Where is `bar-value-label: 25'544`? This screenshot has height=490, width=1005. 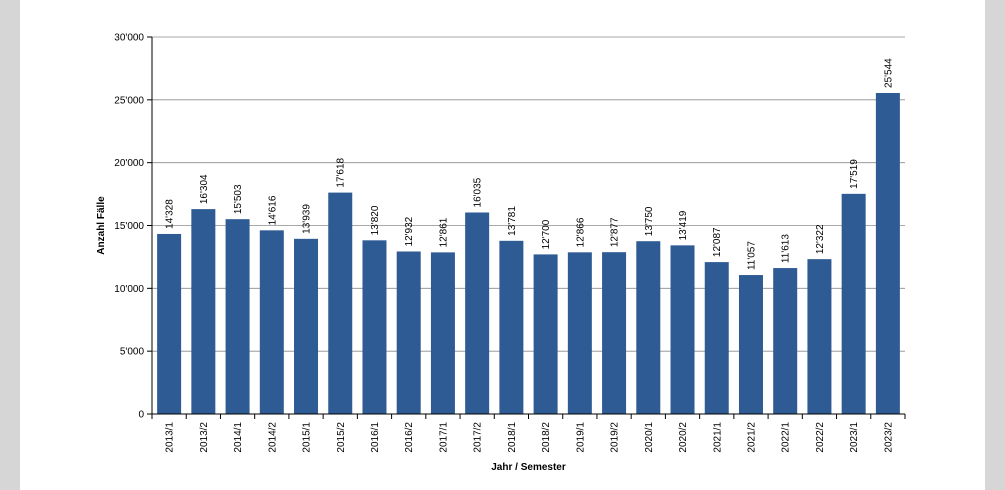 bar-value-label: 25'544 is located at coordinates (888, 73).